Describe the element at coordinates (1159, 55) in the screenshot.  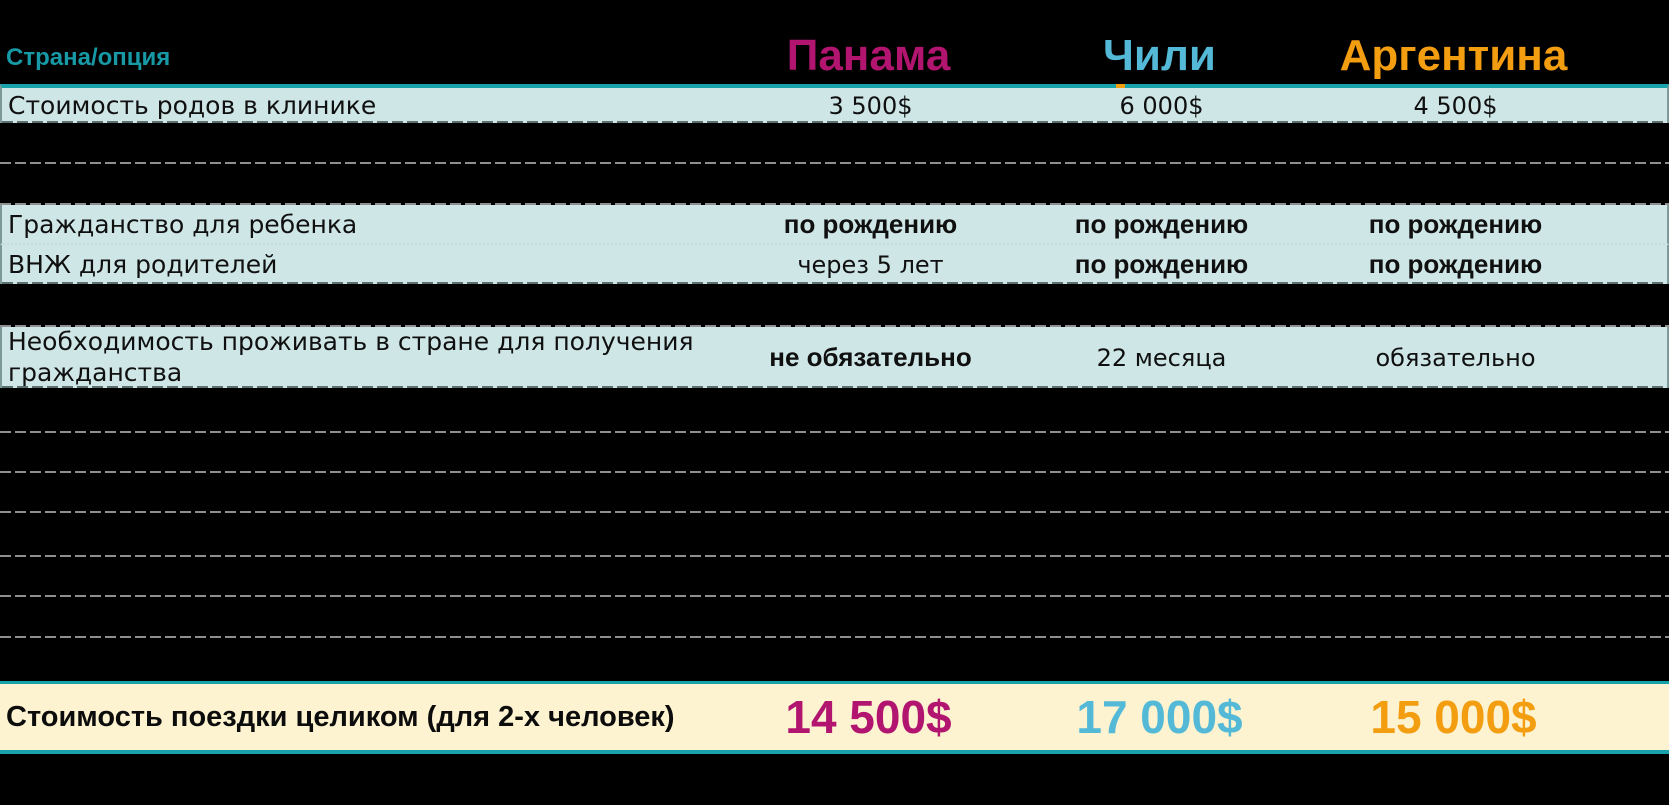
I see `column-header-chile: Чили` at that location.